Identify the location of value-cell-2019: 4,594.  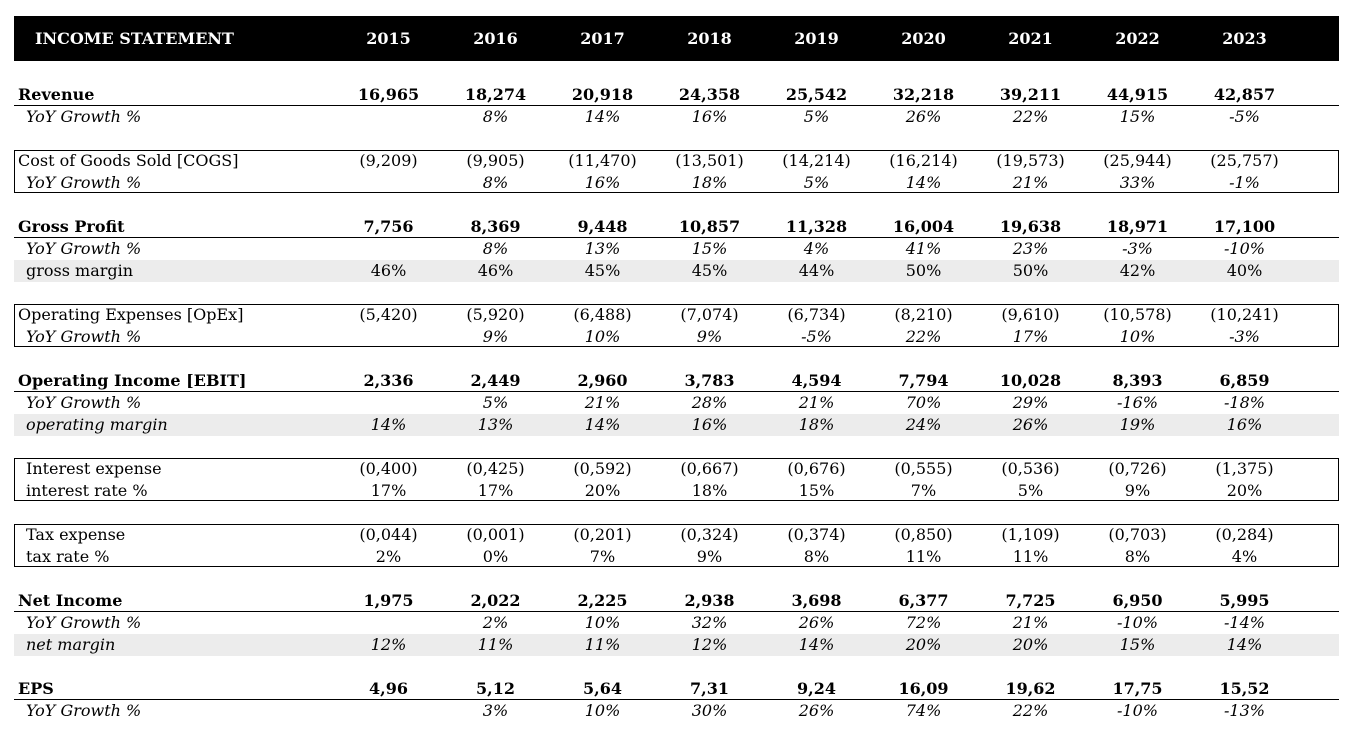
(816, 380).